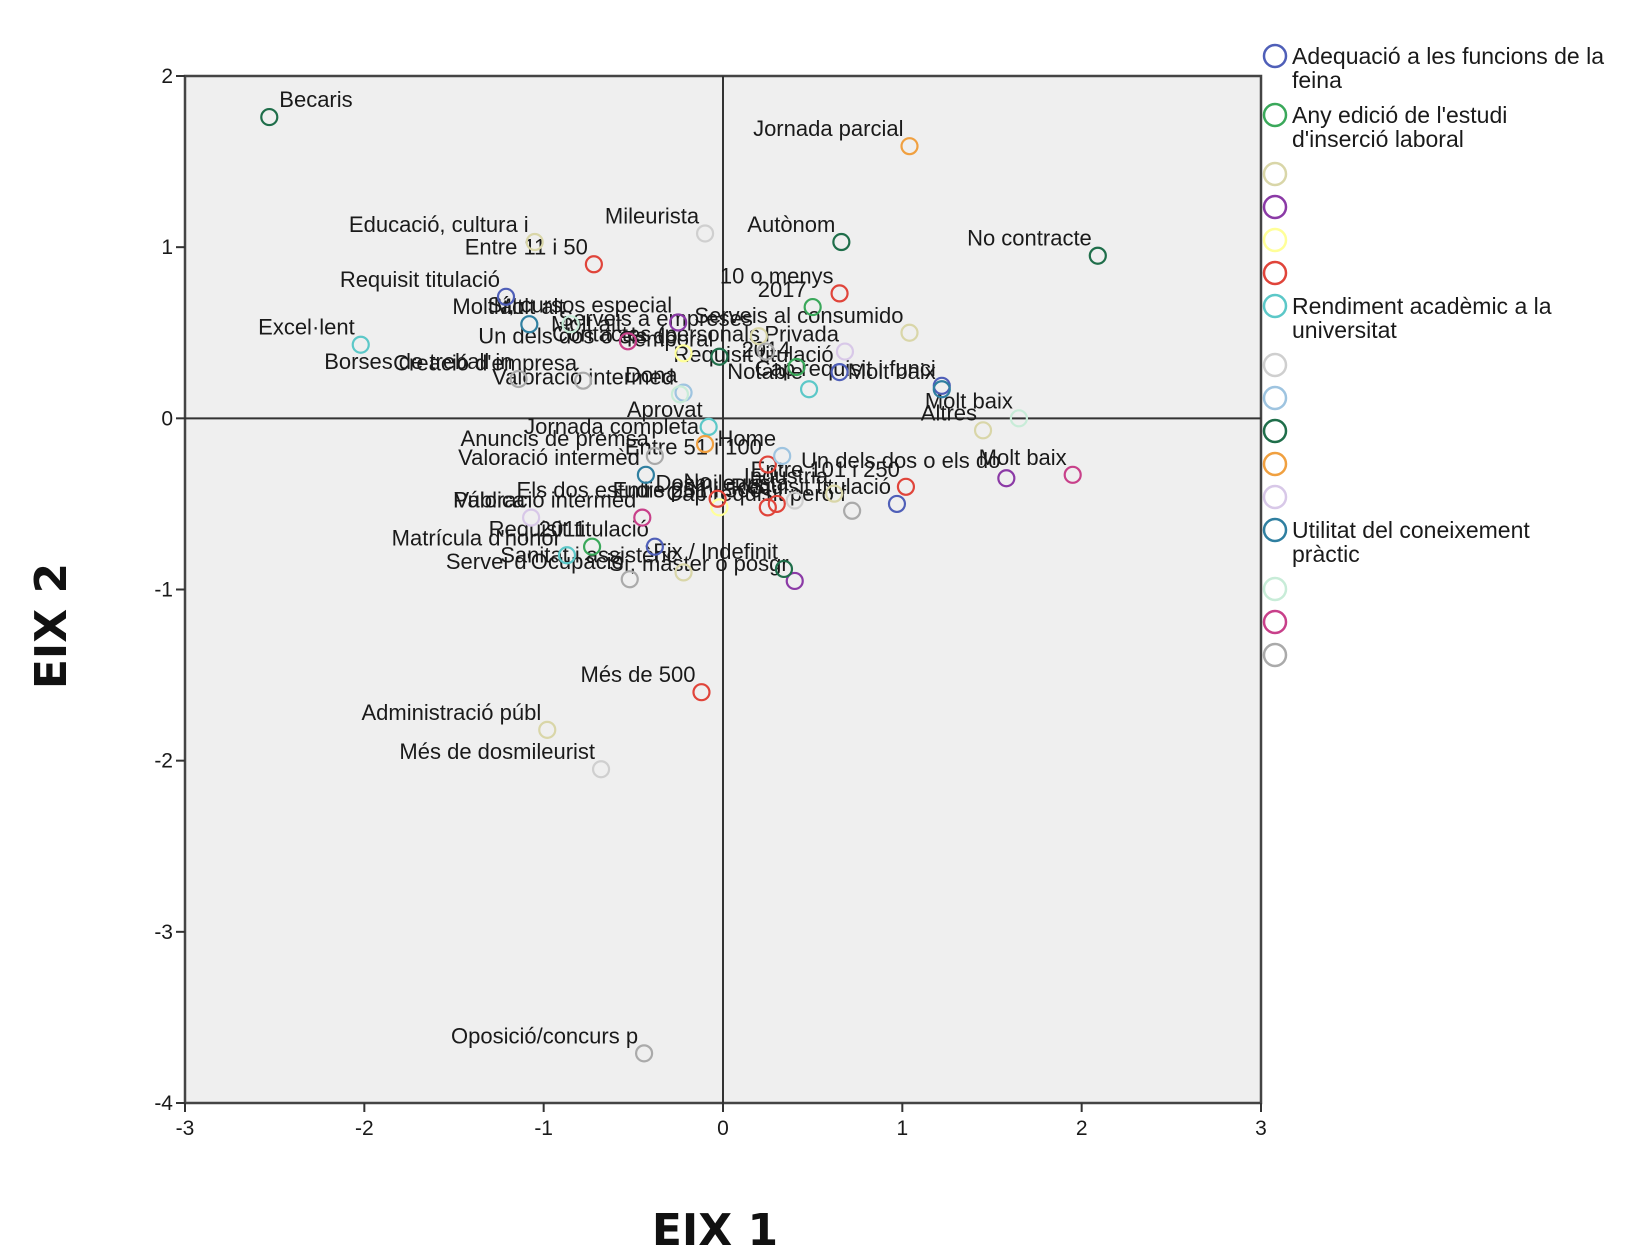  What do you see at coordinates (546, 500) in the screenshot?
I see `point-label: Valoració intermèd` at bounding box center [546, 500].